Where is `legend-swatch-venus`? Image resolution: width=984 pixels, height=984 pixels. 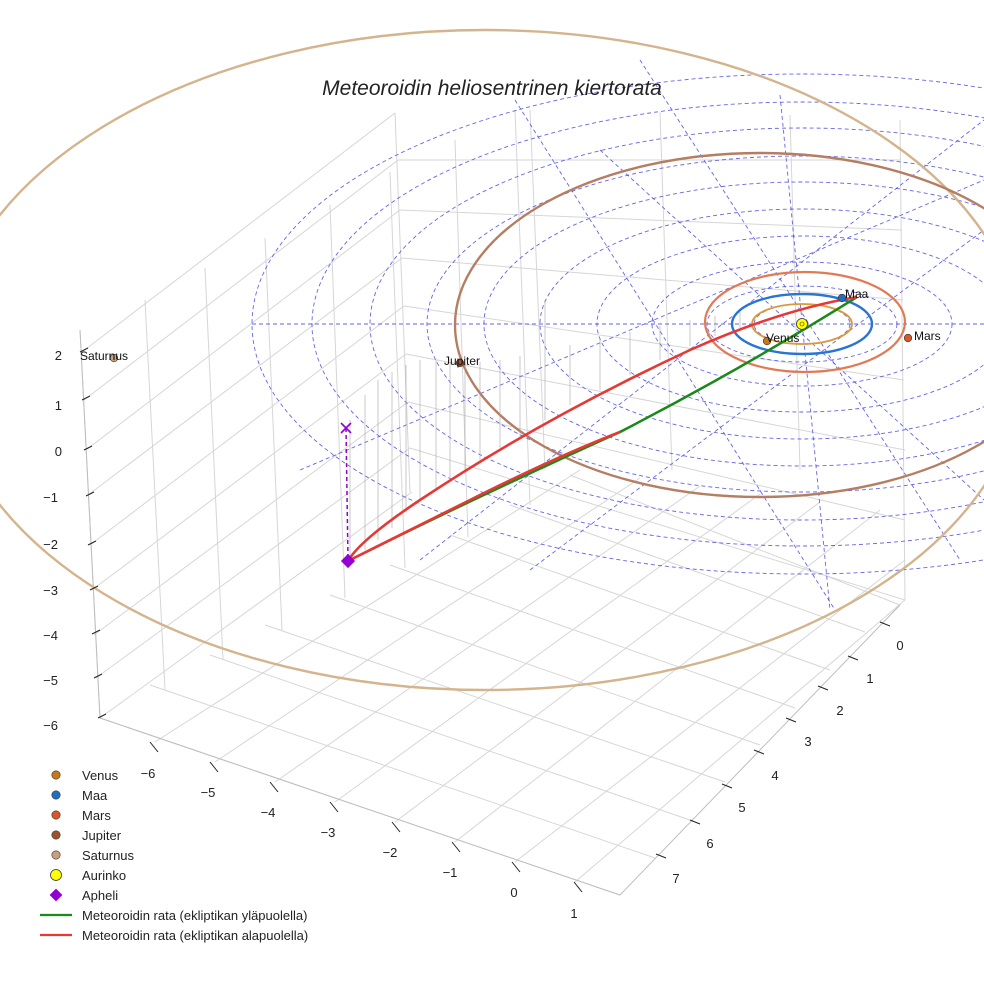
legend-swatch-venus is located at coordinates (56, 775).